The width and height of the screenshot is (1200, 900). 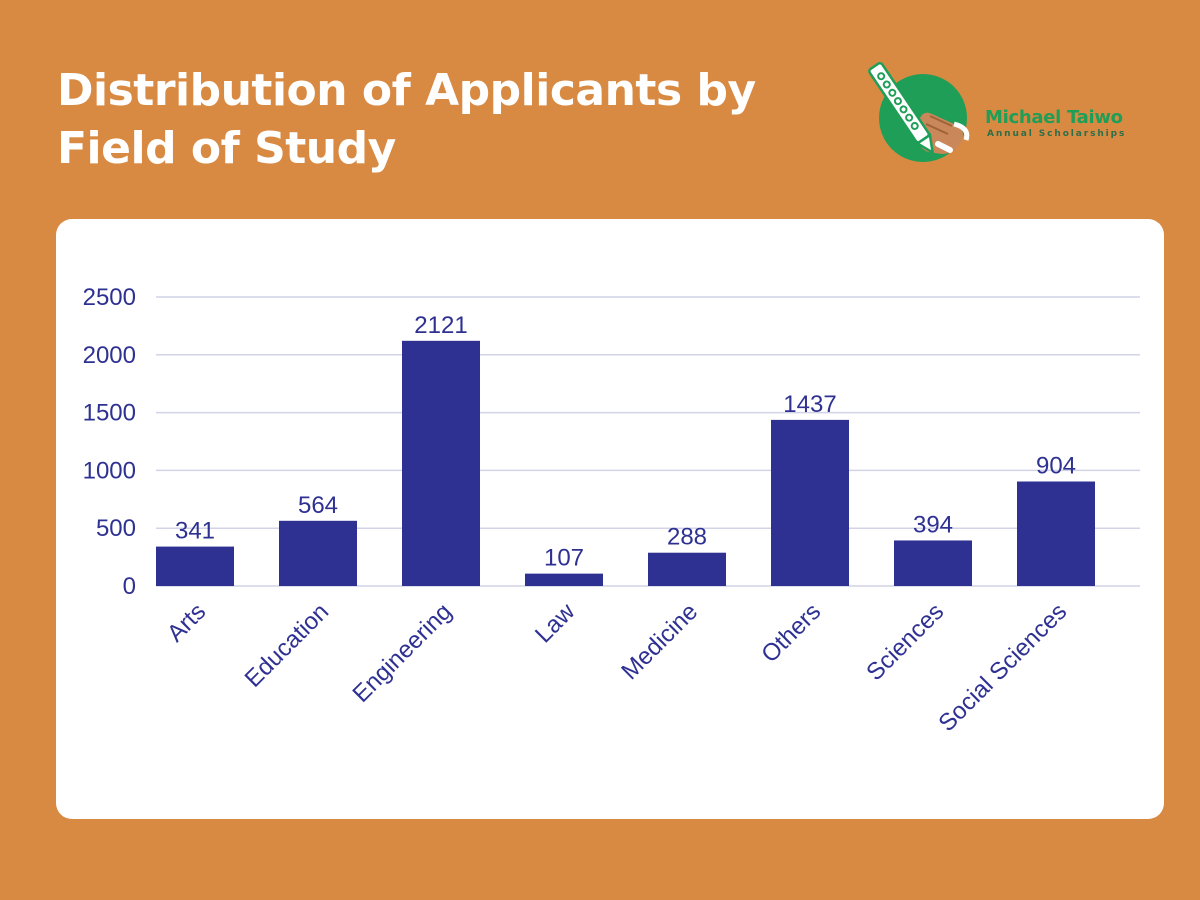 What do you see at coordinates (116, 528) in the screenshot?
I see `y-tick-label: 500` at bounding box center [116, 528].